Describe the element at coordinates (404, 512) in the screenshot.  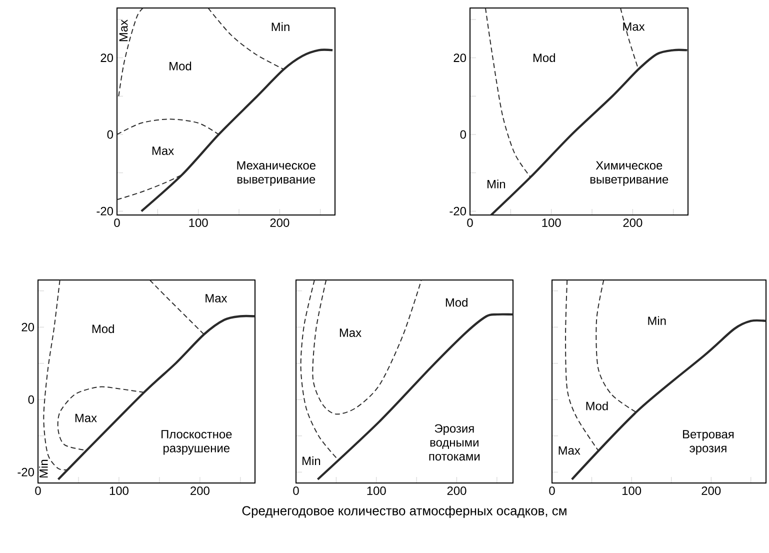
I see `x-axis-title: Среднегодовое количество атмосферных осадков, см` at that location.